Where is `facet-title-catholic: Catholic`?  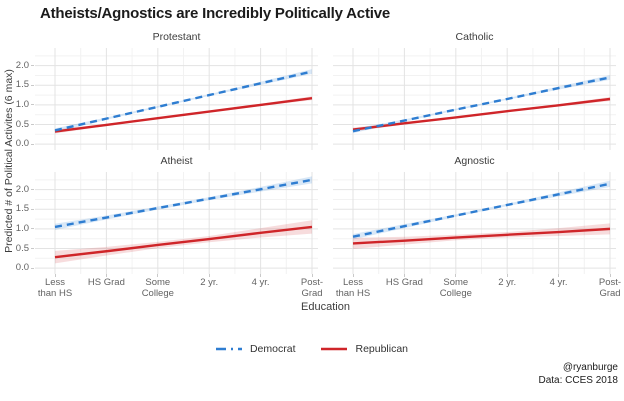 facet-title-catholic: Catholic is located at coordinates (474, 37).